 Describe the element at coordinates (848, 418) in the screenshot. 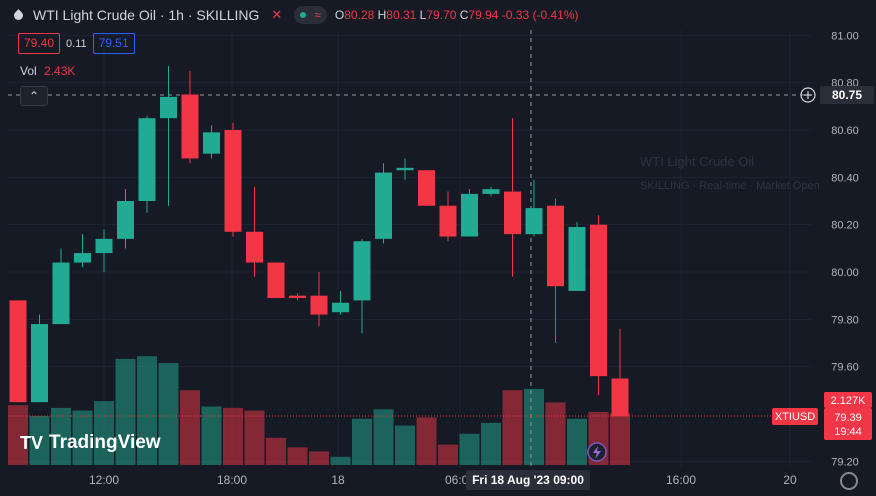

I see `last-price: 79.39` at that location.